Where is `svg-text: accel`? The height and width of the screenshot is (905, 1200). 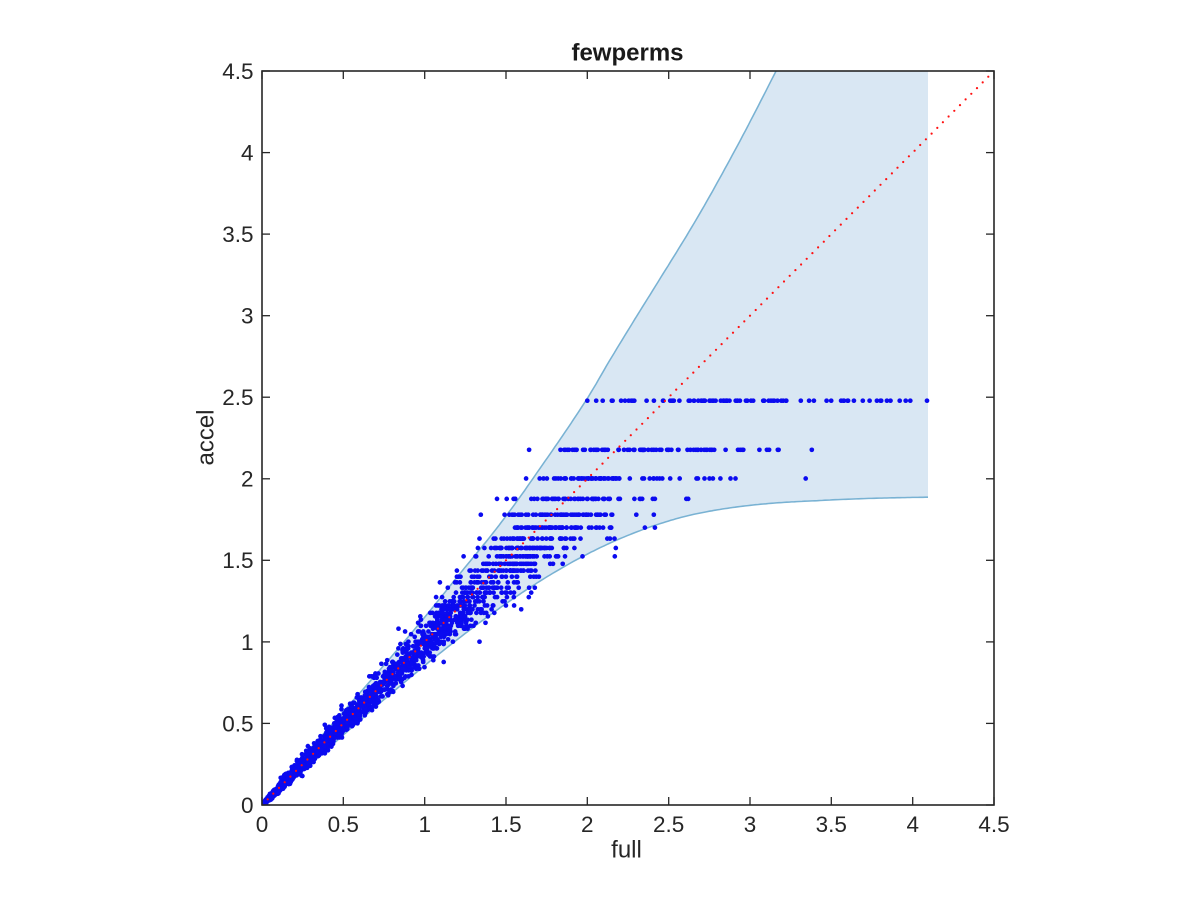 svg-text: accel is located at coordinates (206, 437).